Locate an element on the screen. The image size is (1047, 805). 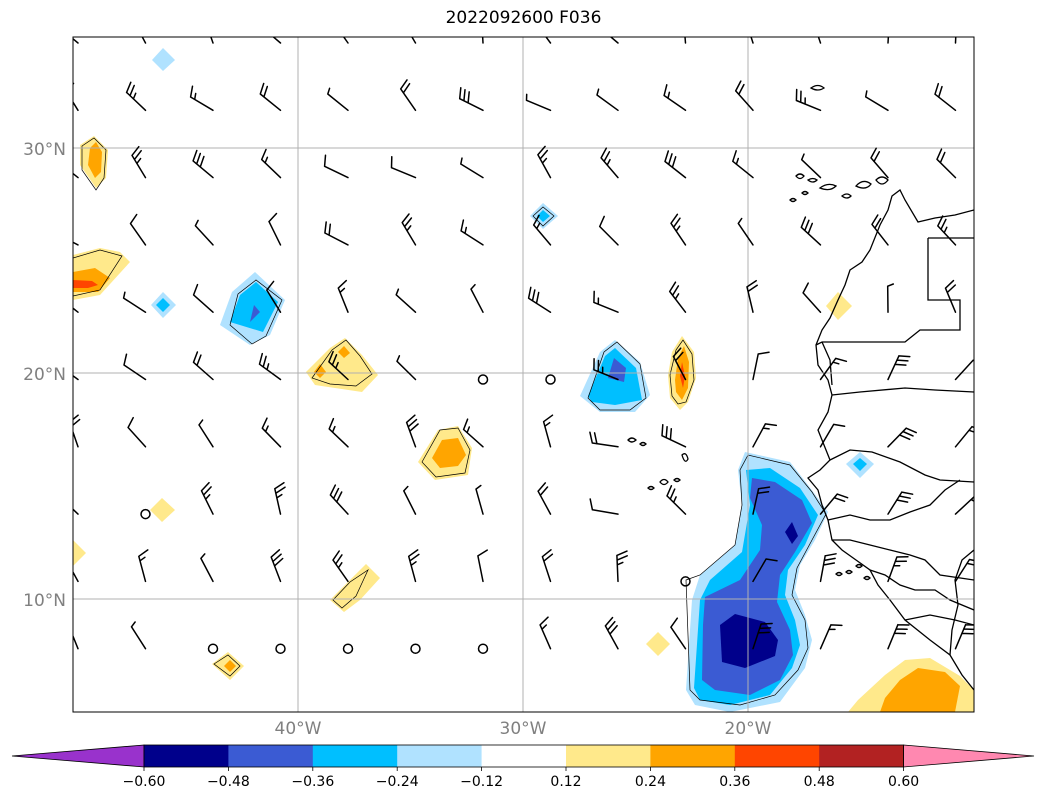
colorbar-tick-label: −0.24 is located at coordinates (397, 782).